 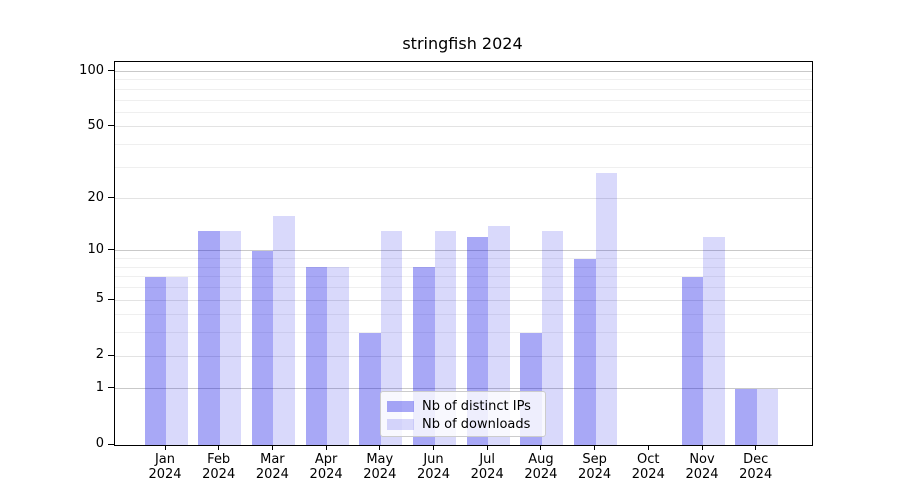 I want to click on x-tick-label-line: Oct, so click(x=648, y=459).